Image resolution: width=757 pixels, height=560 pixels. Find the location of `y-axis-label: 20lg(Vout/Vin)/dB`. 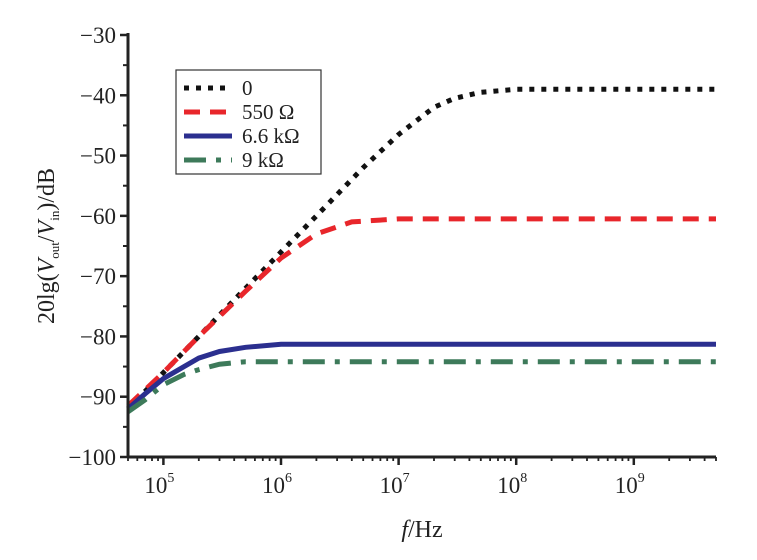

y-axis-label: 20lg(Vout/Vin)/dB is located at coordinates (48, 246).